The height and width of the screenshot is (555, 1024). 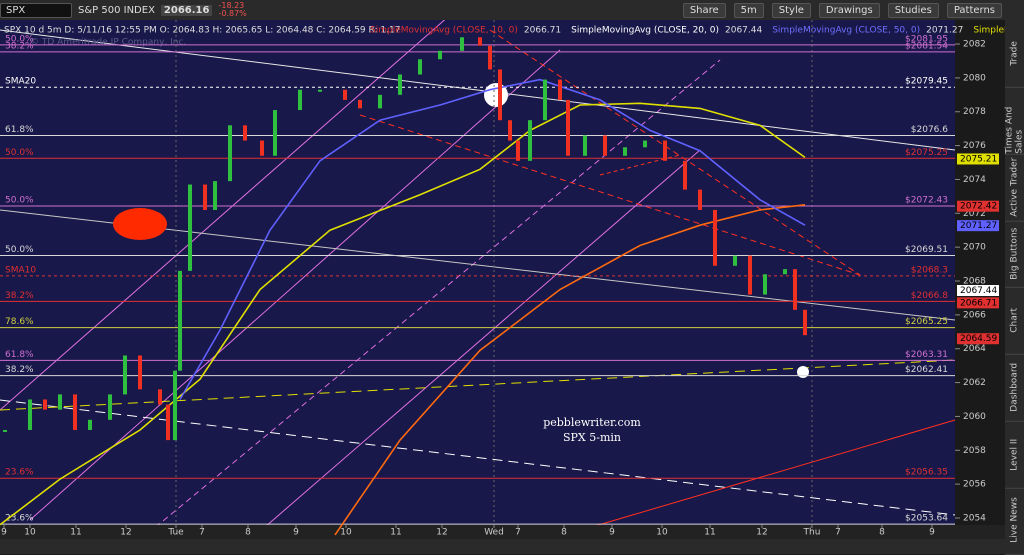 I want to click on toolbar-button: Patterns, so click(x=974, y=10).